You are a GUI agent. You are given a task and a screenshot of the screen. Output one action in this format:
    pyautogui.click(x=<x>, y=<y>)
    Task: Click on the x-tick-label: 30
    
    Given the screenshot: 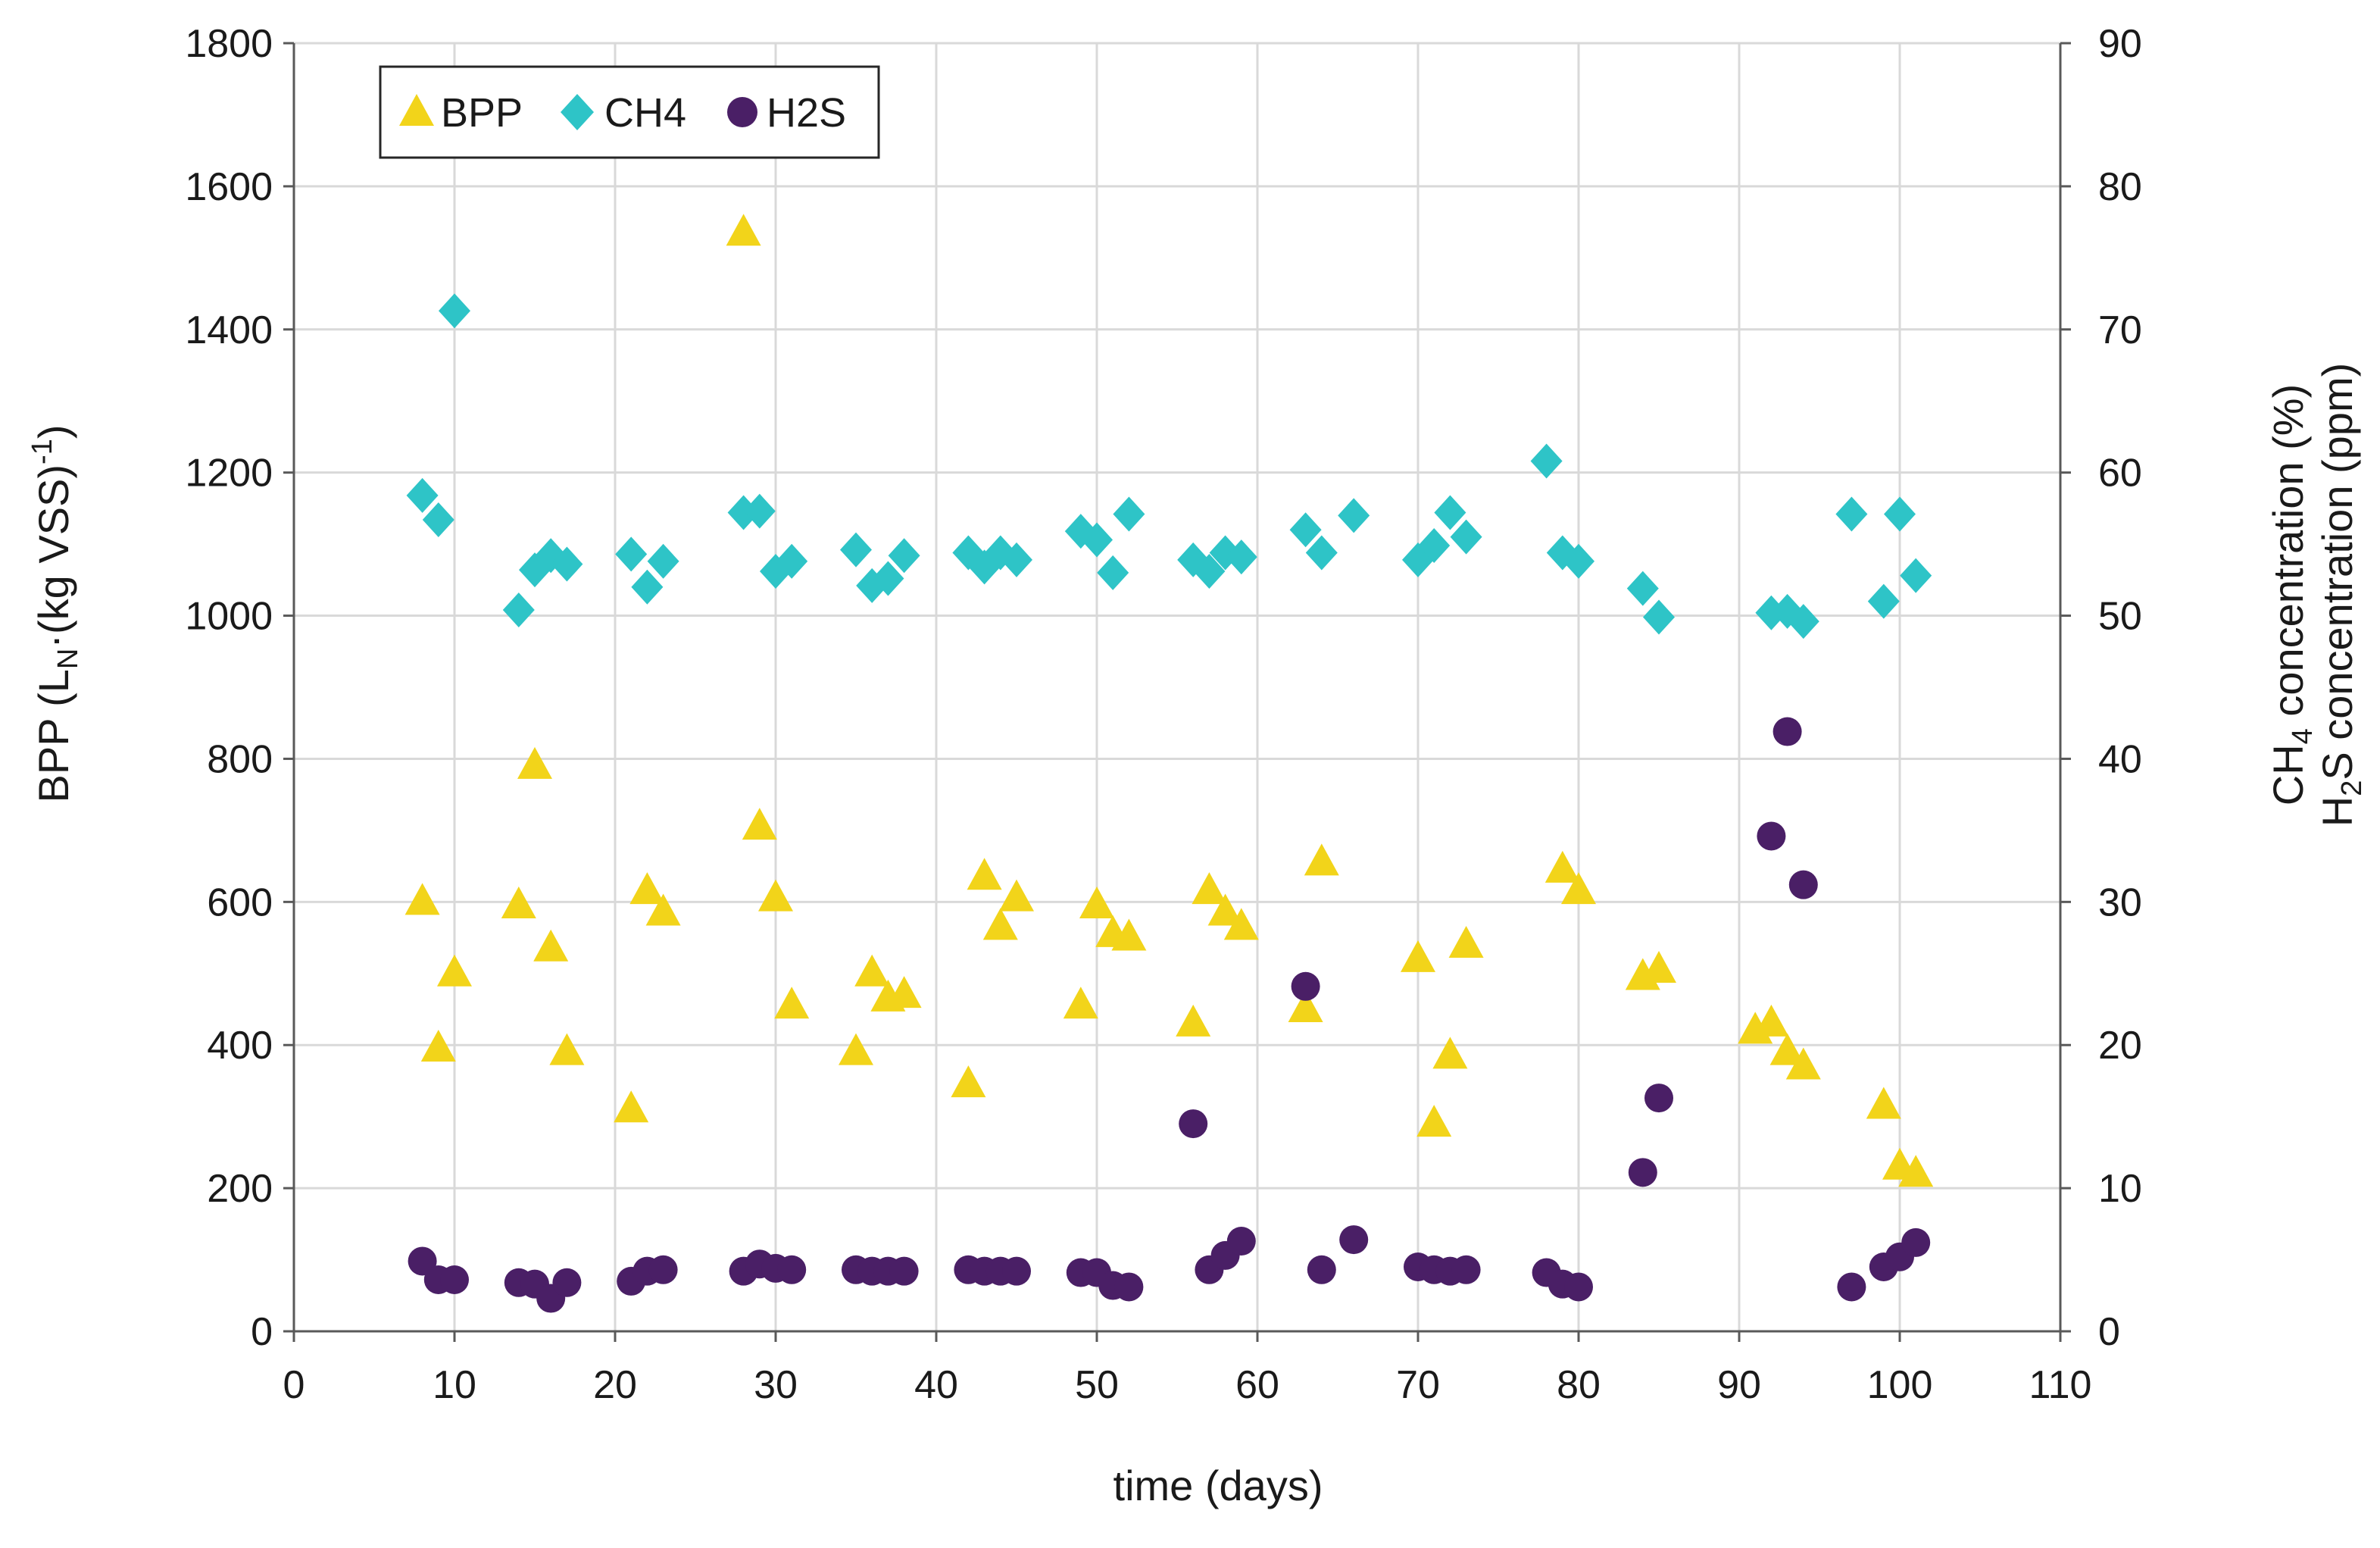 What is the action you would take?
    pyautogui.click(x=776, y=1385)
    